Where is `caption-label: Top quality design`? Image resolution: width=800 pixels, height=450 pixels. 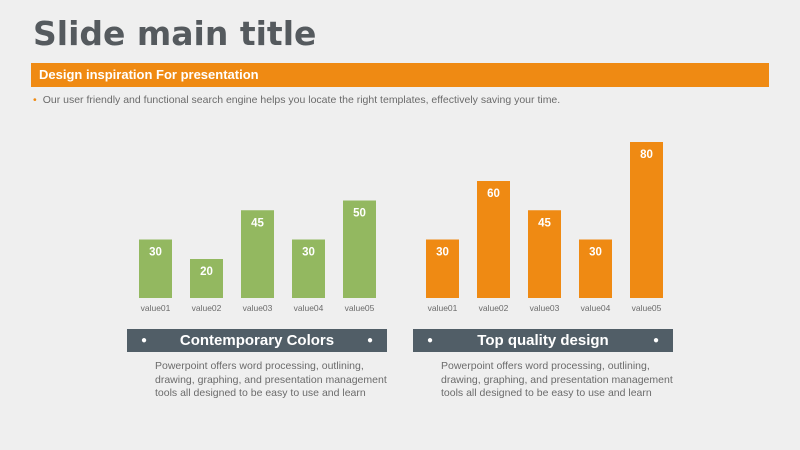
caption-label: Top quality design is located at coordinates (543, 340).